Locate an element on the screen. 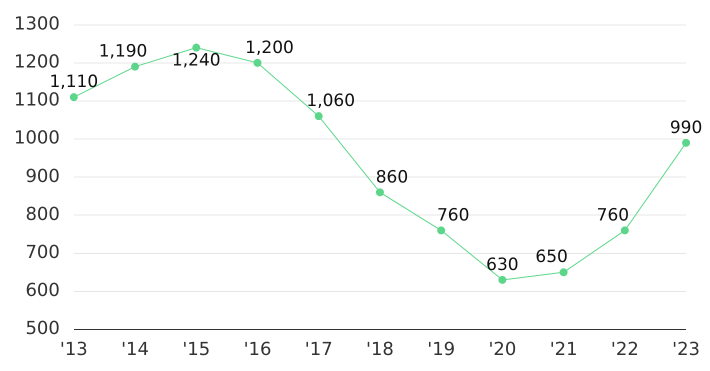  data-label: 1,200 is located at coordinates (269, 48).